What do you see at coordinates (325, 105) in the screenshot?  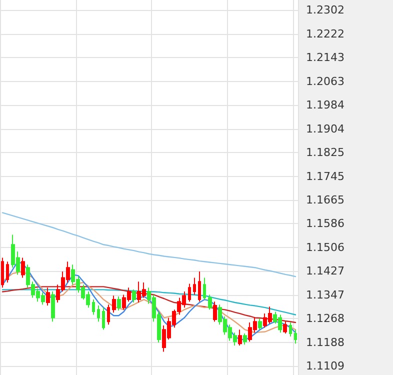 I see `y-tick-label: 1.1984` at bounding box center [325, 105].